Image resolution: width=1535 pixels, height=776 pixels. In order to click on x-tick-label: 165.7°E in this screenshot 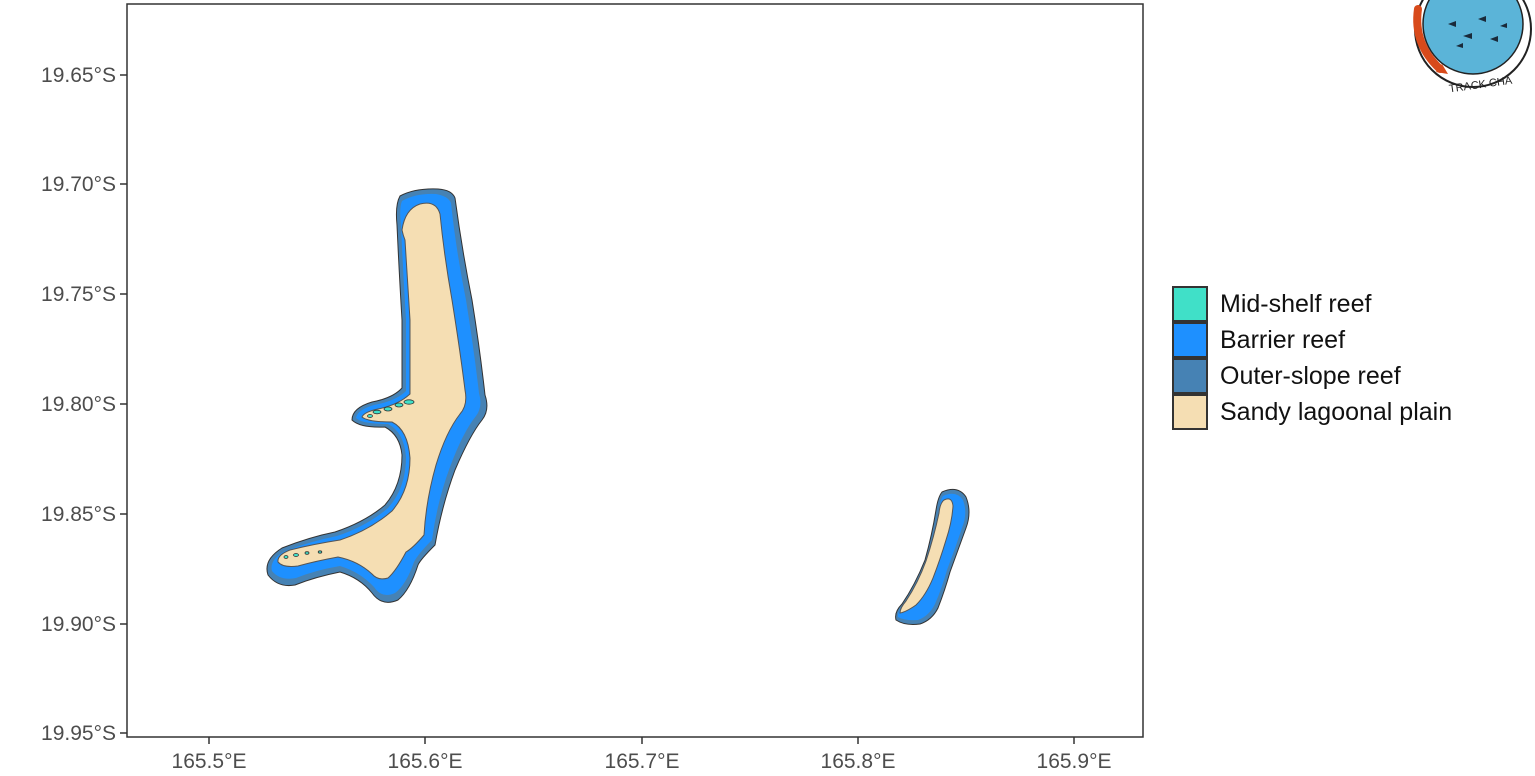, I will do `click(642, 761)`.